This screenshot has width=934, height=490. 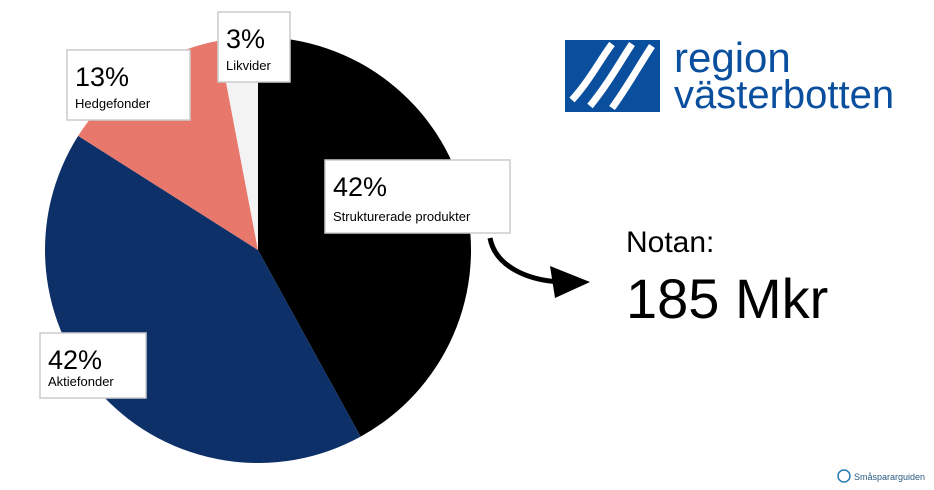 I want to click on category-label: Likvider, so click(x=248, y=65).